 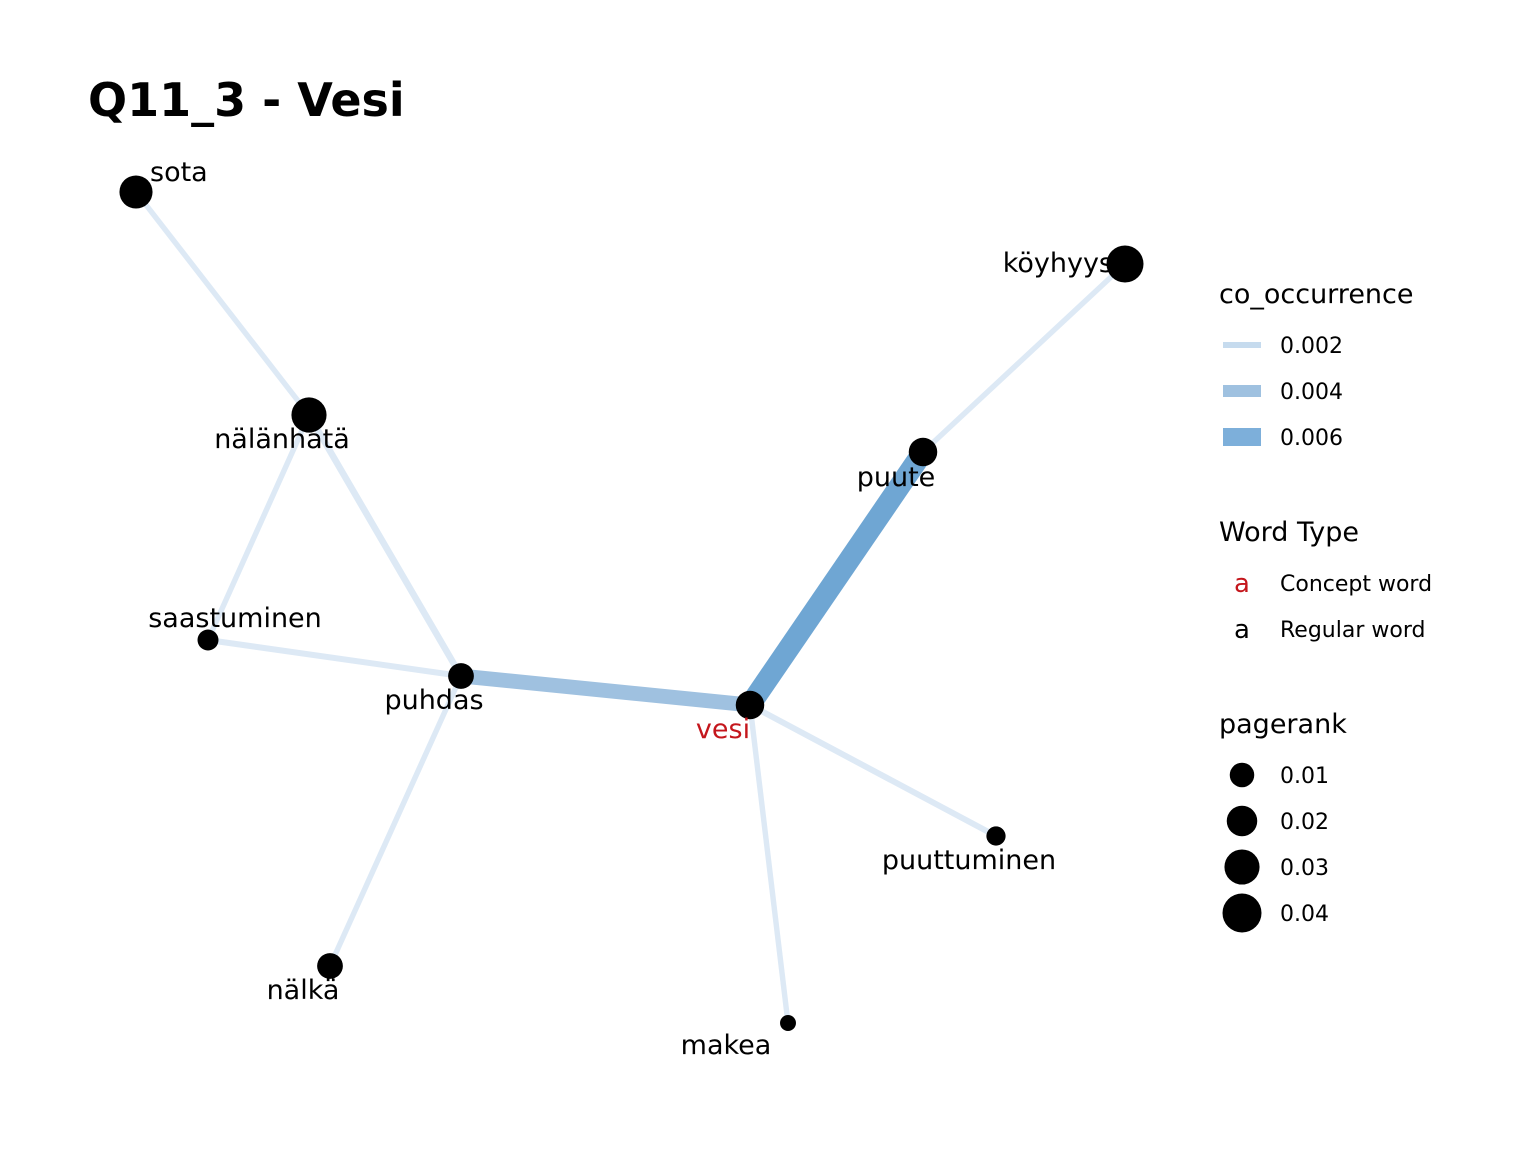 What do you see at coordinates (873, 770) in the screenshot?
I see `edge-vesi-puuttuminen` at bounding box center [873, 770].